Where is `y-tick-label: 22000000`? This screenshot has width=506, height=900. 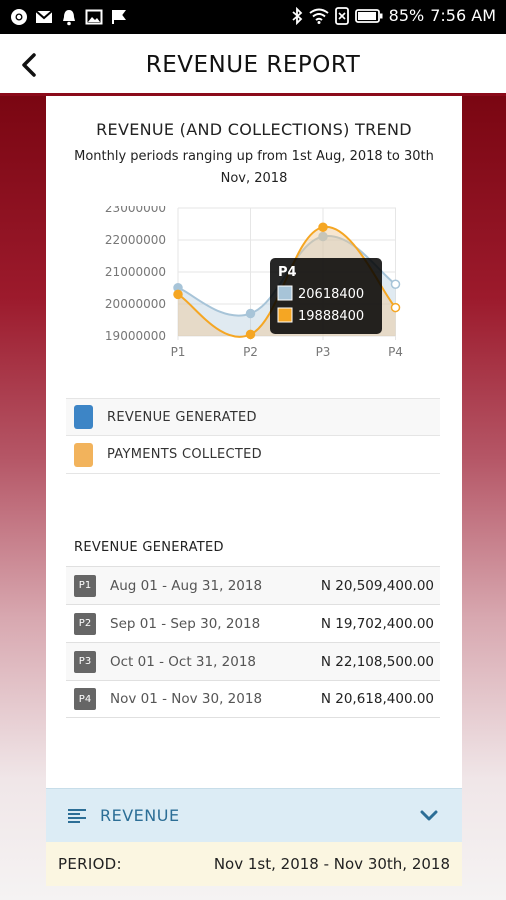 y-tick-label: 22000000 is located at coordinates (135, 240).